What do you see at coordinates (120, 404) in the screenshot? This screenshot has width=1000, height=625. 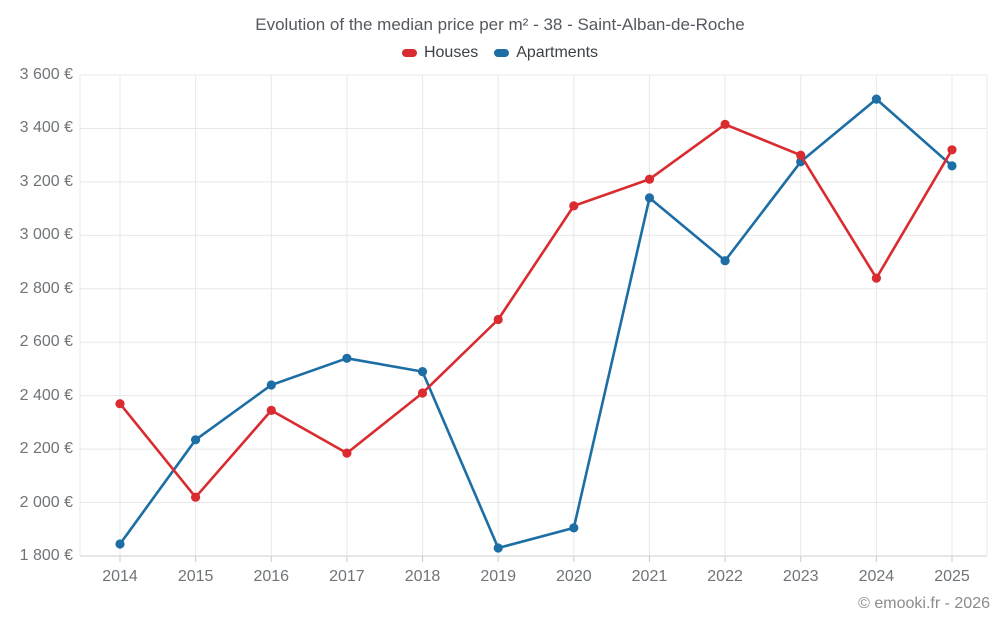 I see `point-houses-2014` at bounding box center [120, 404].